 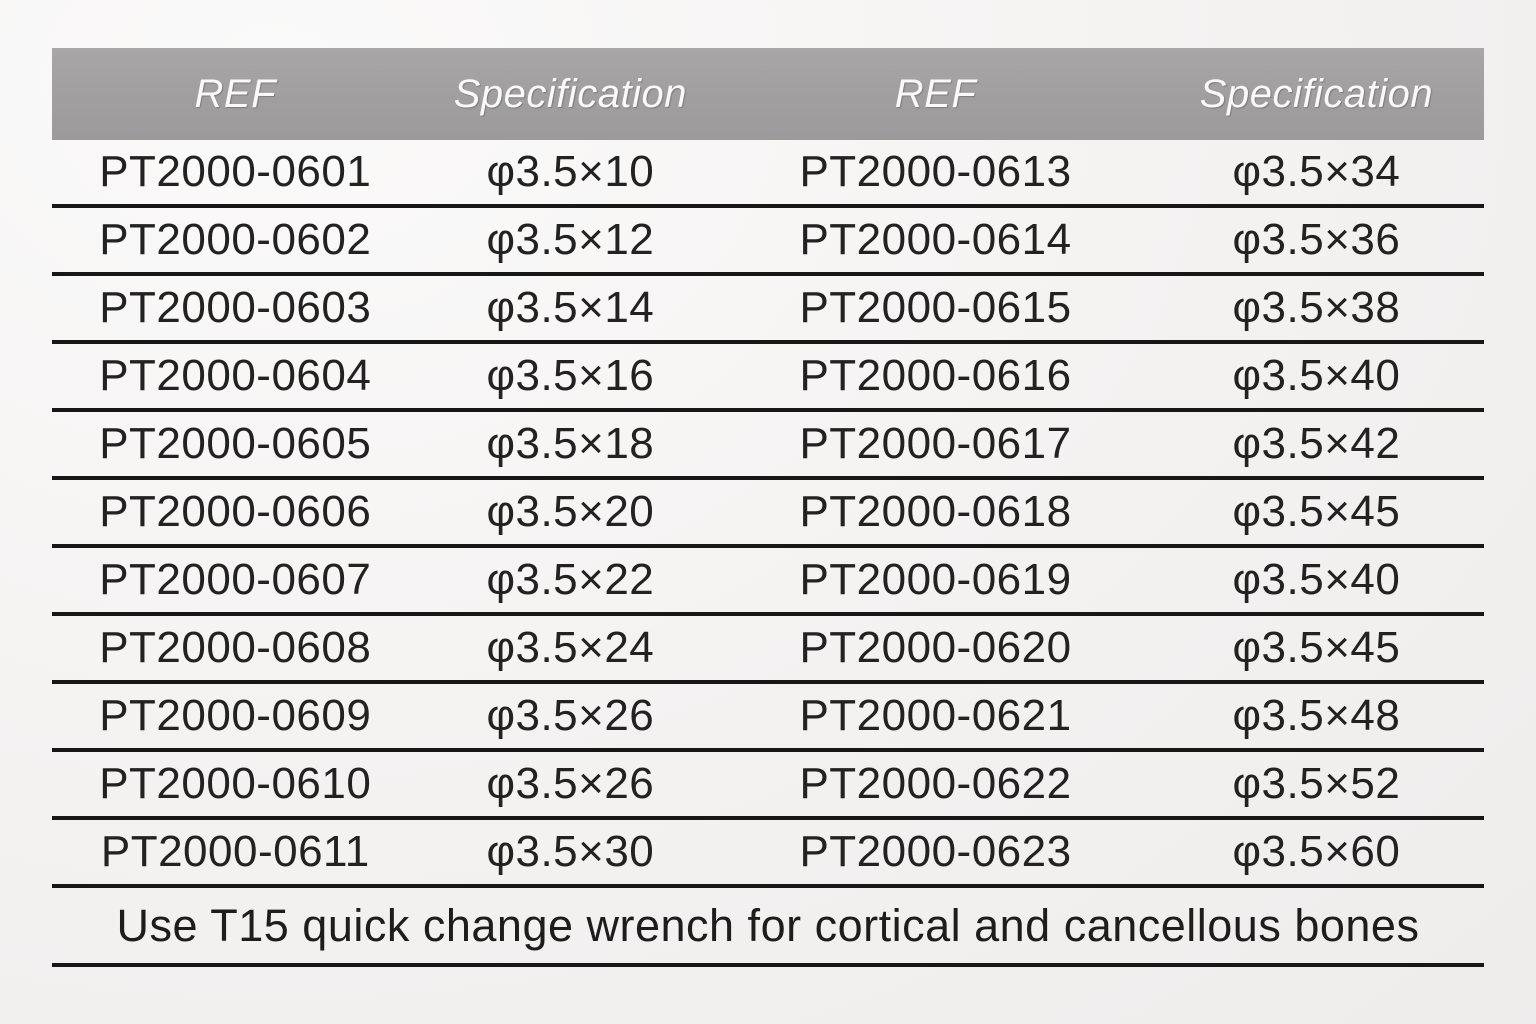 I want to click on ref-cell-left: PT2000-0610, so click(x=235, y=783).